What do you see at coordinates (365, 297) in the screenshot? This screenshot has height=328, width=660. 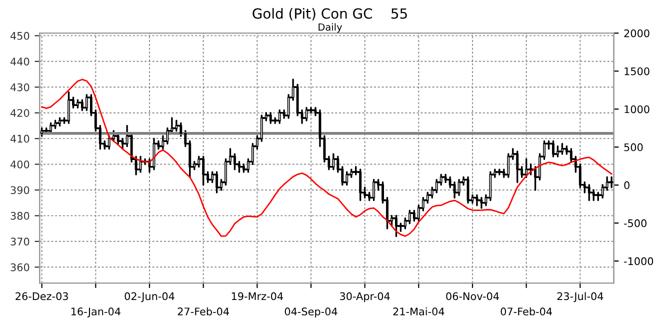 I see `x-tick-label: 30-Apr-04` at bounding box center [365, 297].